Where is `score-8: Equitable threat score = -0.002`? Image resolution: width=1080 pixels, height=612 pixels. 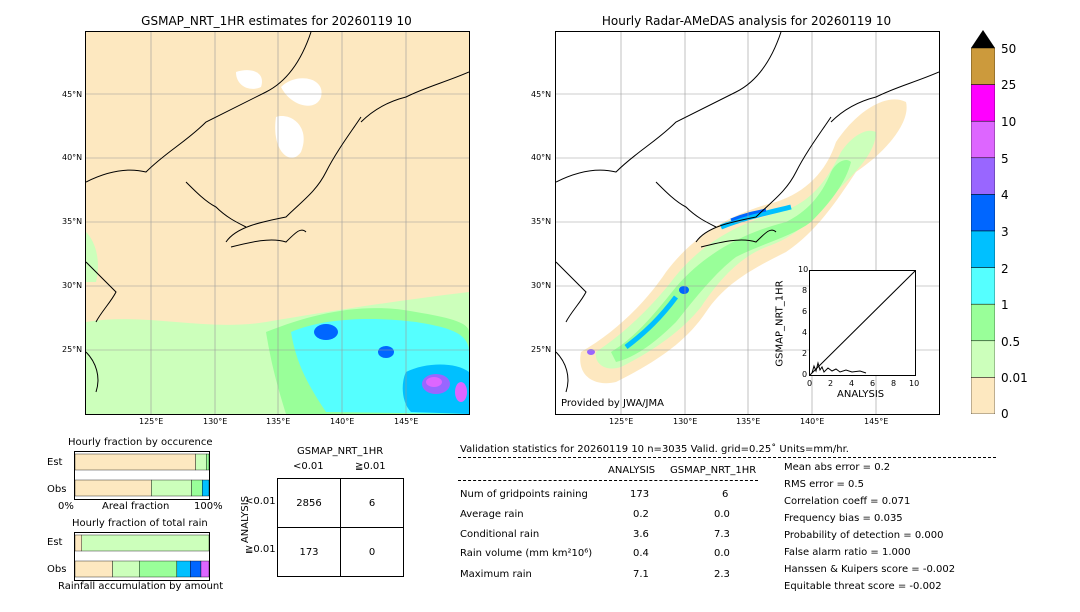
score-8: Equitable threat score = -0.002 is located at coordinates (863, 586).